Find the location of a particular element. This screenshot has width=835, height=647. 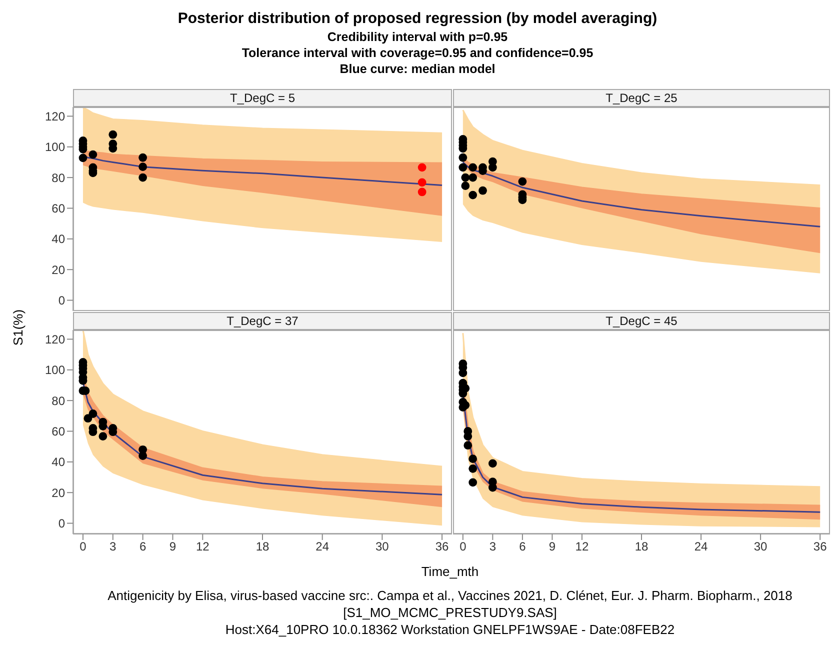

chart-title: T_DegC = 25 is located at coordinates (641, 98).